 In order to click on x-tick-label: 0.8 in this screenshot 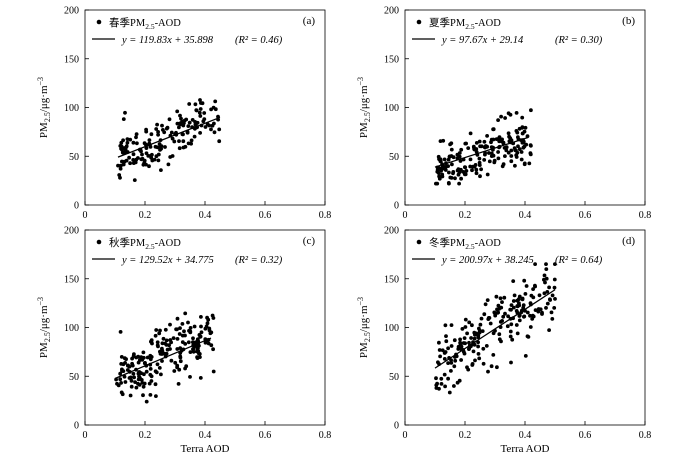, I will do `click(645, 215)`.